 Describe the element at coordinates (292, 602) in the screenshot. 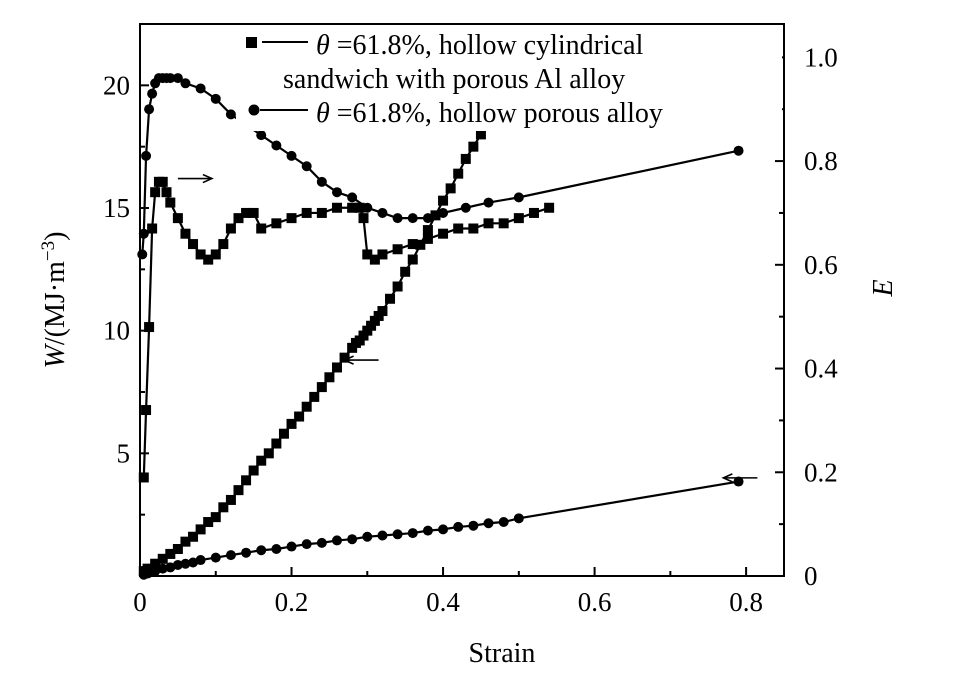

I see `x-tick-label: 0.2` at that location.